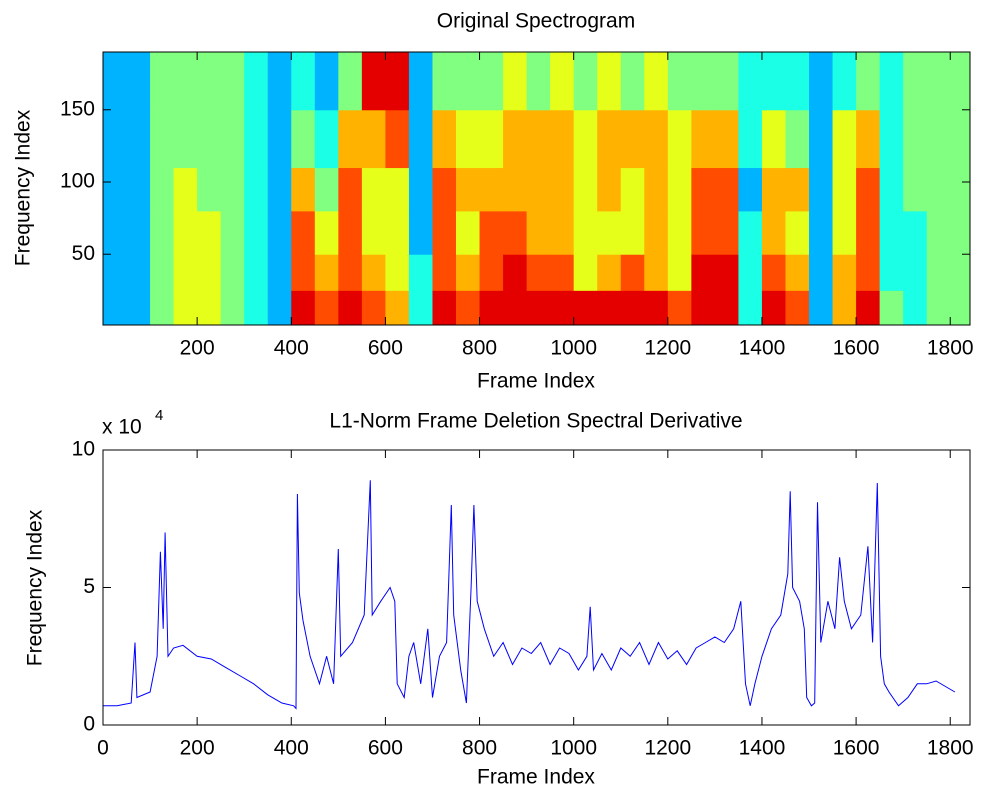 This screenshot has width=997, height=797. I want to click on x-tick-label: 200, so click(197, 348).